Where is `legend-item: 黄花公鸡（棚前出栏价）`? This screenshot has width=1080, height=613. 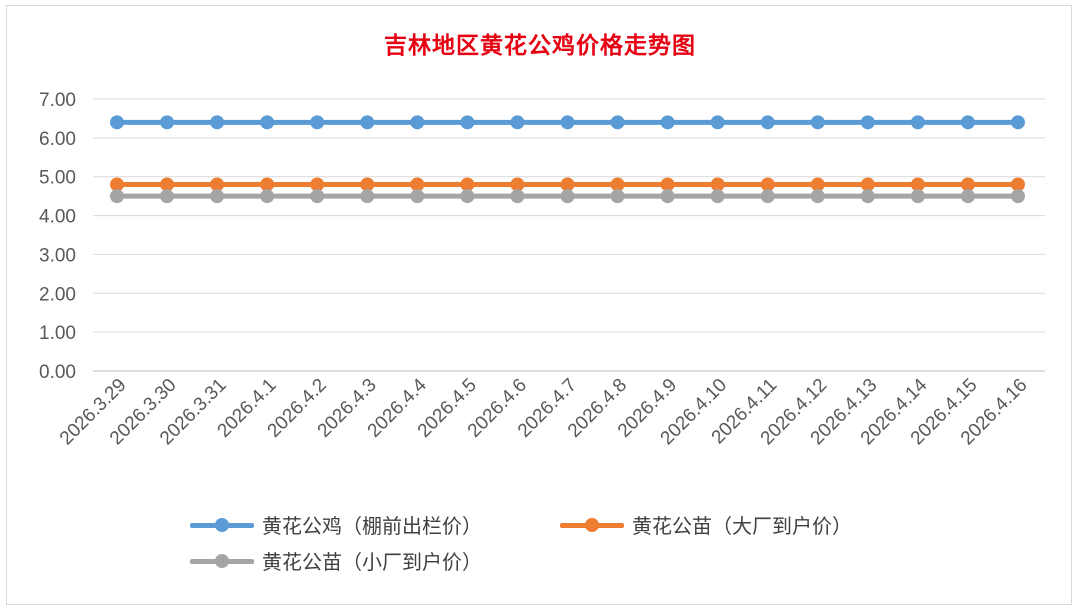
legend-item: 黄花公鸡（棚前出栏价） is located at coordinates (336, 524).